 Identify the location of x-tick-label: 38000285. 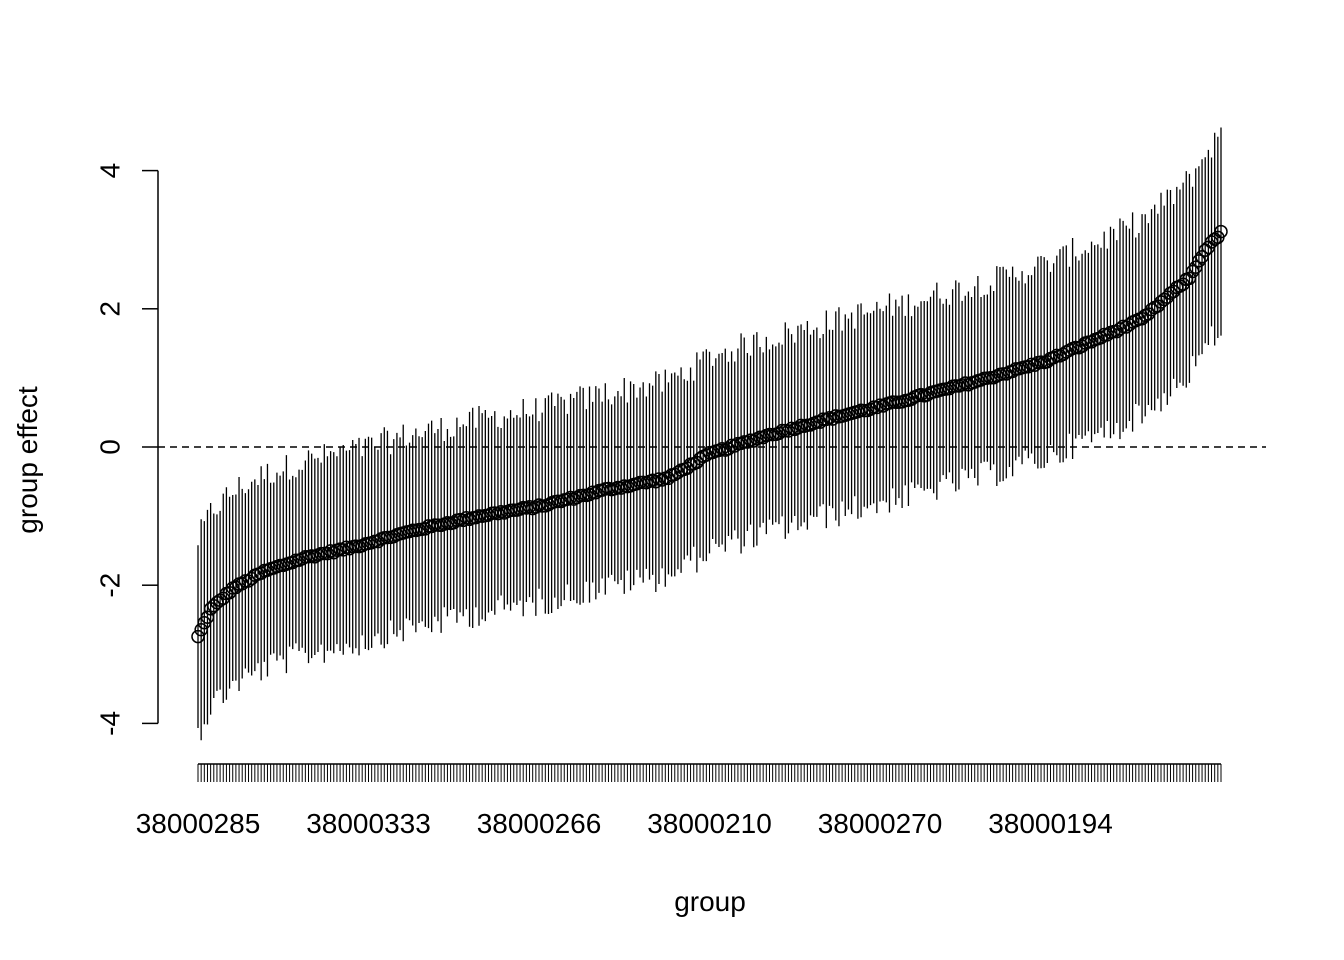
(198, 823).